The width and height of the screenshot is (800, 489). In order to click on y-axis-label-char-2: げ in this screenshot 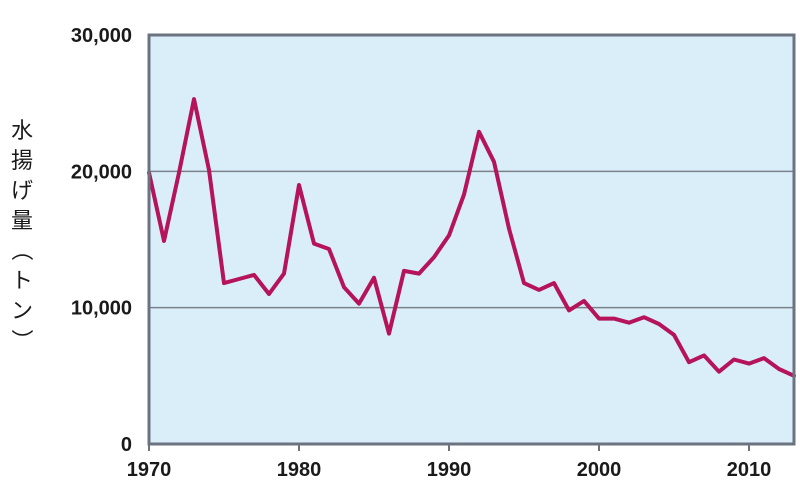, I will do `click(22, 191)`.